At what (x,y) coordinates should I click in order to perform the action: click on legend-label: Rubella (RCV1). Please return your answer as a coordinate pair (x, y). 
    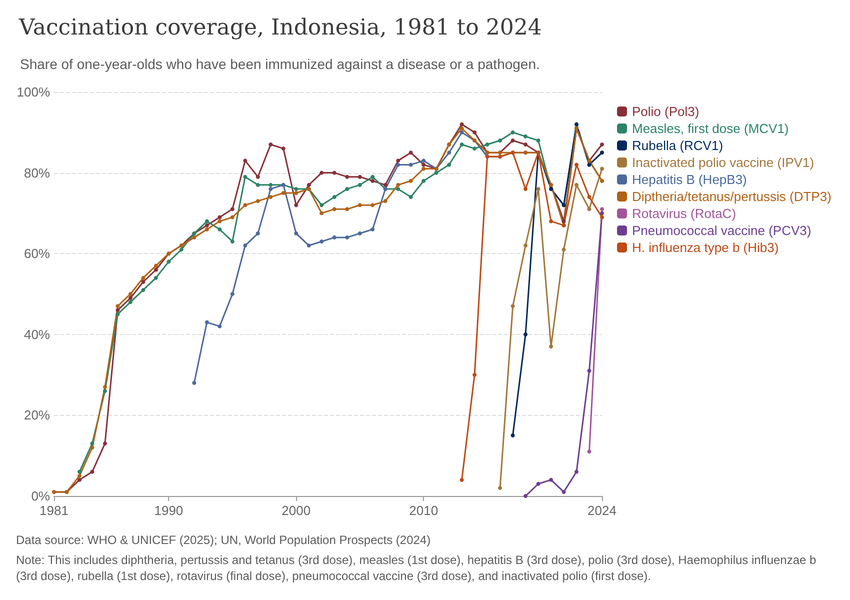
    Looking at the image, I should click on (678, 145).